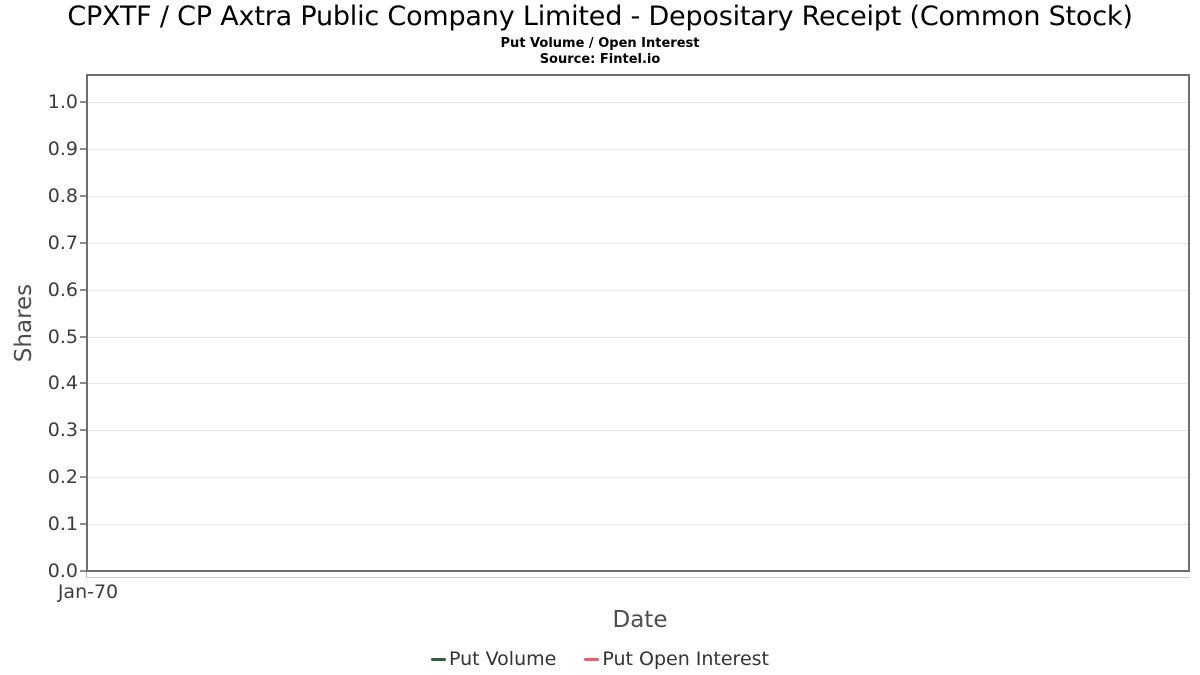 Image resolution: width=1200 pixels, height=675 pixels. What do you see at coordinates (62, 148) in the screenshot?
I see `y-tick-label: 0.9` at bounding box center [62, 148].